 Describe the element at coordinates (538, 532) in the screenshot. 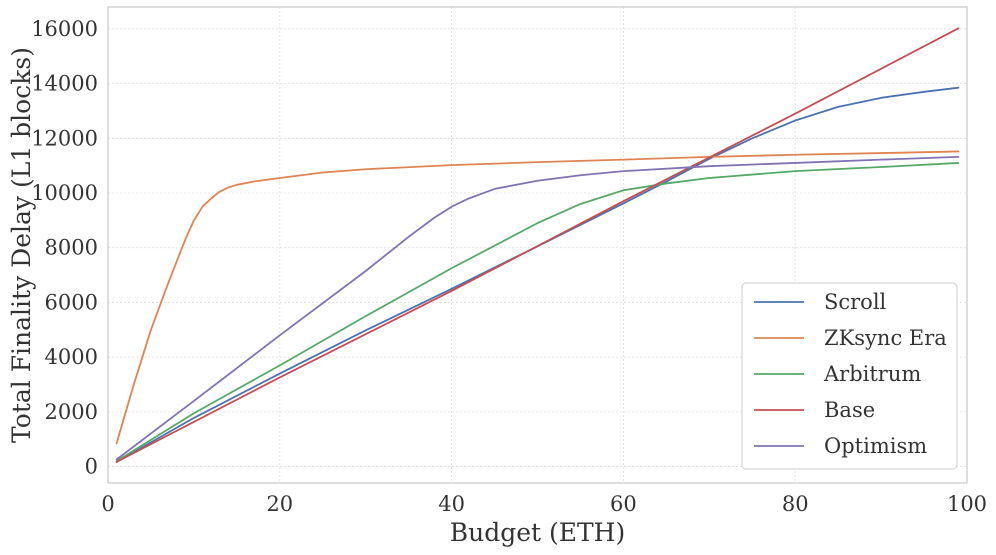

I see `x-axis-label: Budget (ETH)` at that location.